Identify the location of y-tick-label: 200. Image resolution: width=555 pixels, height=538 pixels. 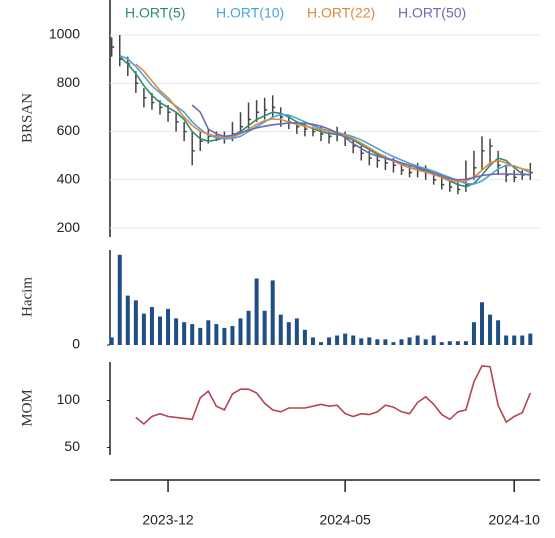
(69, 227).